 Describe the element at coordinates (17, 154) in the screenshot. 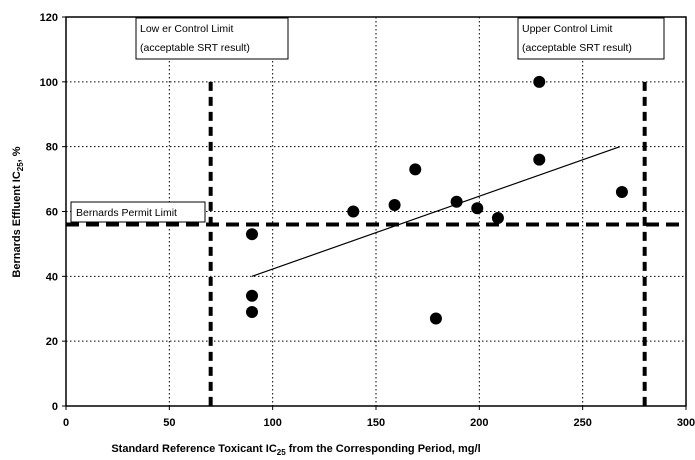

I see `y-axis-title-suffix: , %` at that location.